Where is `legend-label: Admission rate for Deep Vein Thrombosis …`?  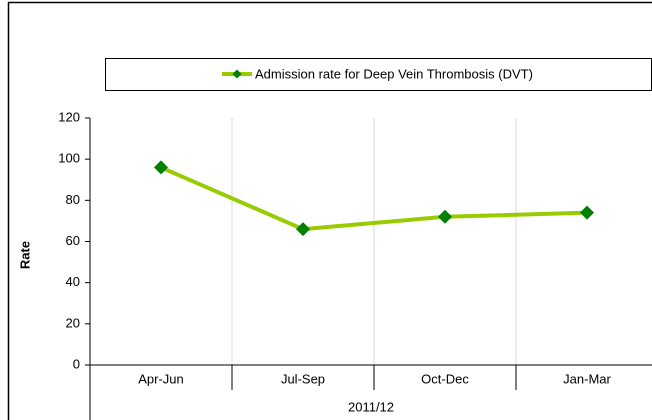 legend-label: Admission rate for Deep Vein Thrombosis … is located at coordinates (394, 73).